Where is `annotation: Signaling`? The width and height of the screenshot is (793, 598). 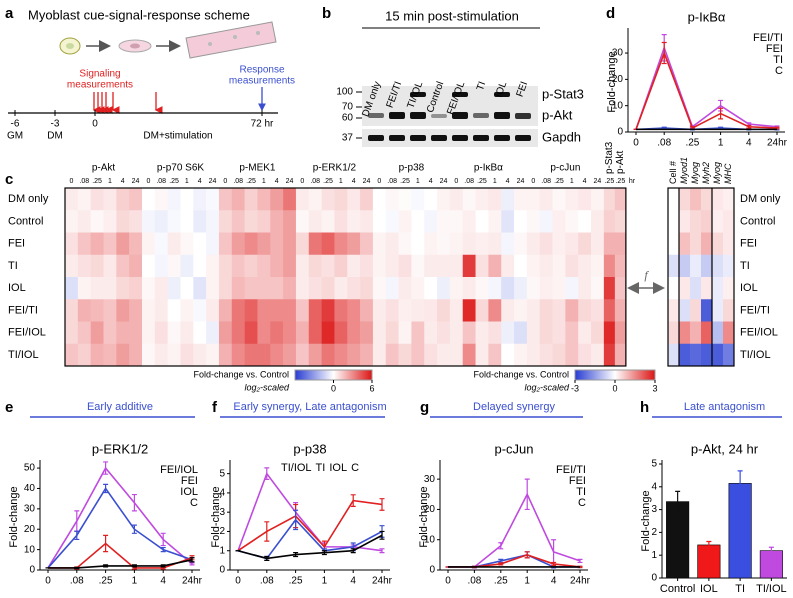 annotation: Signaling is located at coordinates (99, 74).